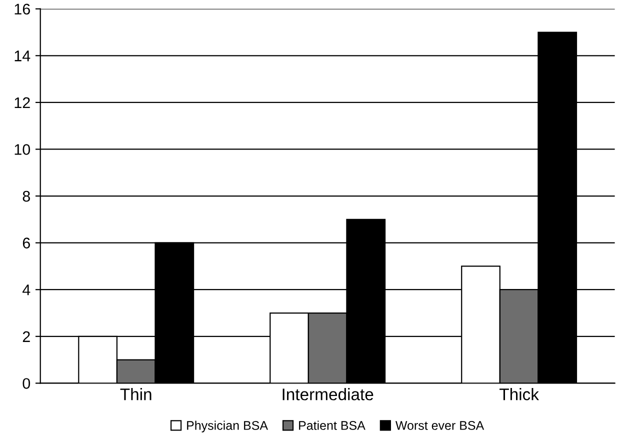  What do you see at coordinates (22, 9) in the screenshot?
I see `y-tick-label: 16` at bounding box center [22, 9].